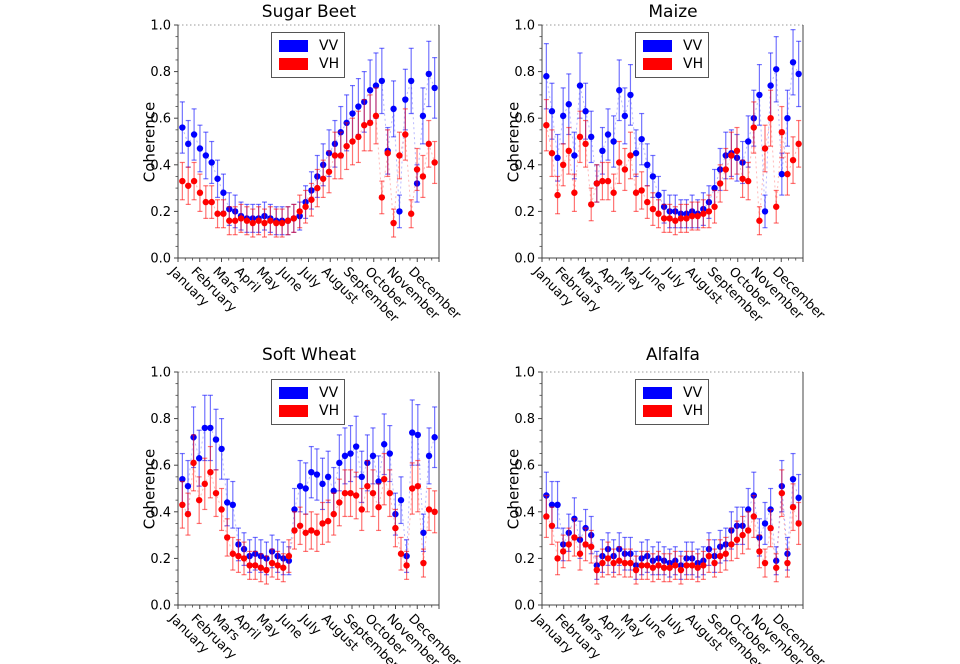  What do you see at coordinates (672, 170) in the screenshot?
I see `connector-line` at bounding box center [672, 170].